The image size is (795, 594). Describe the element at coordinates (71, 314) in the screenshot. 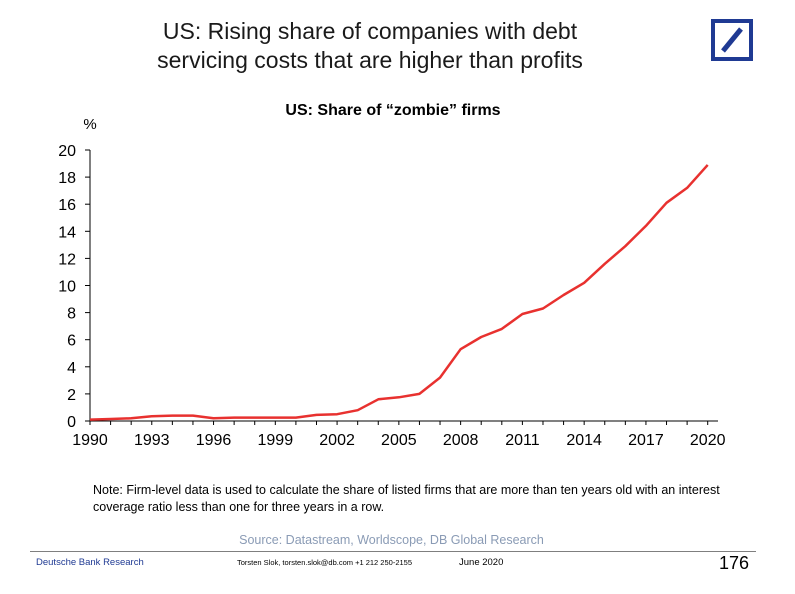

I see `y-tick-label: 8` at that location.